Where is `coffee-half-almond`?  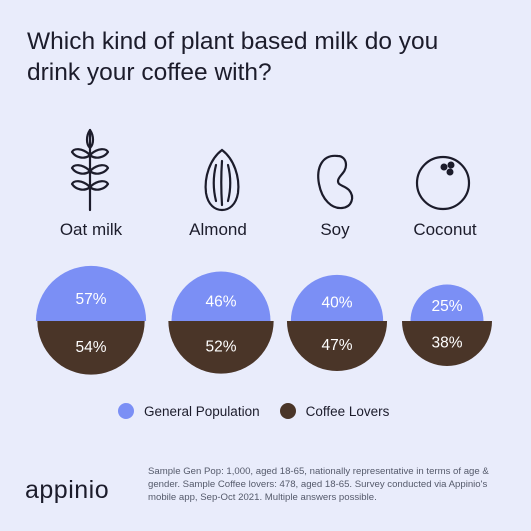 coffee-half-almond is located at coordinates (221, 347).